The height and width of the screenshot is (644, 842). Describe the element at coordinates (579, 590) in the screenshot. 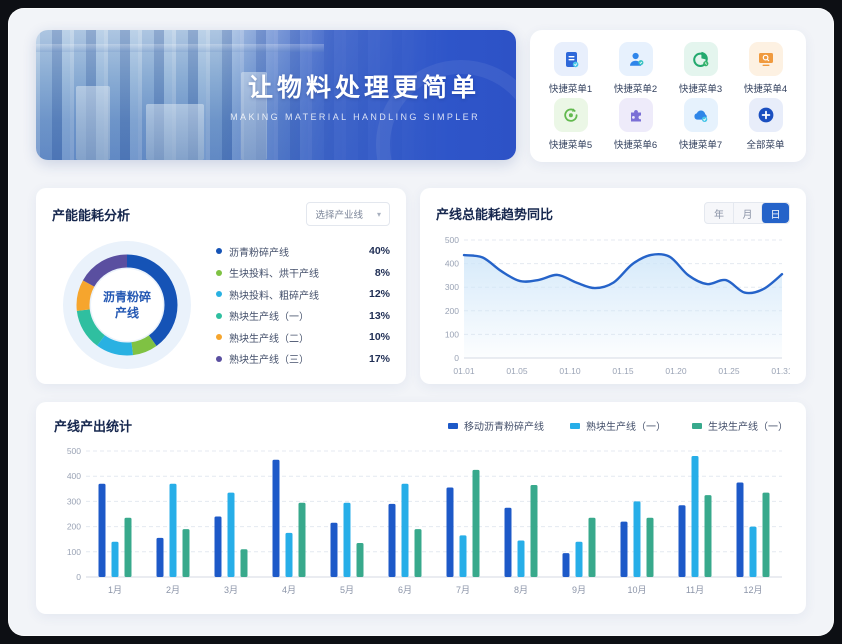

I see `svg-text: 9月` at that location.